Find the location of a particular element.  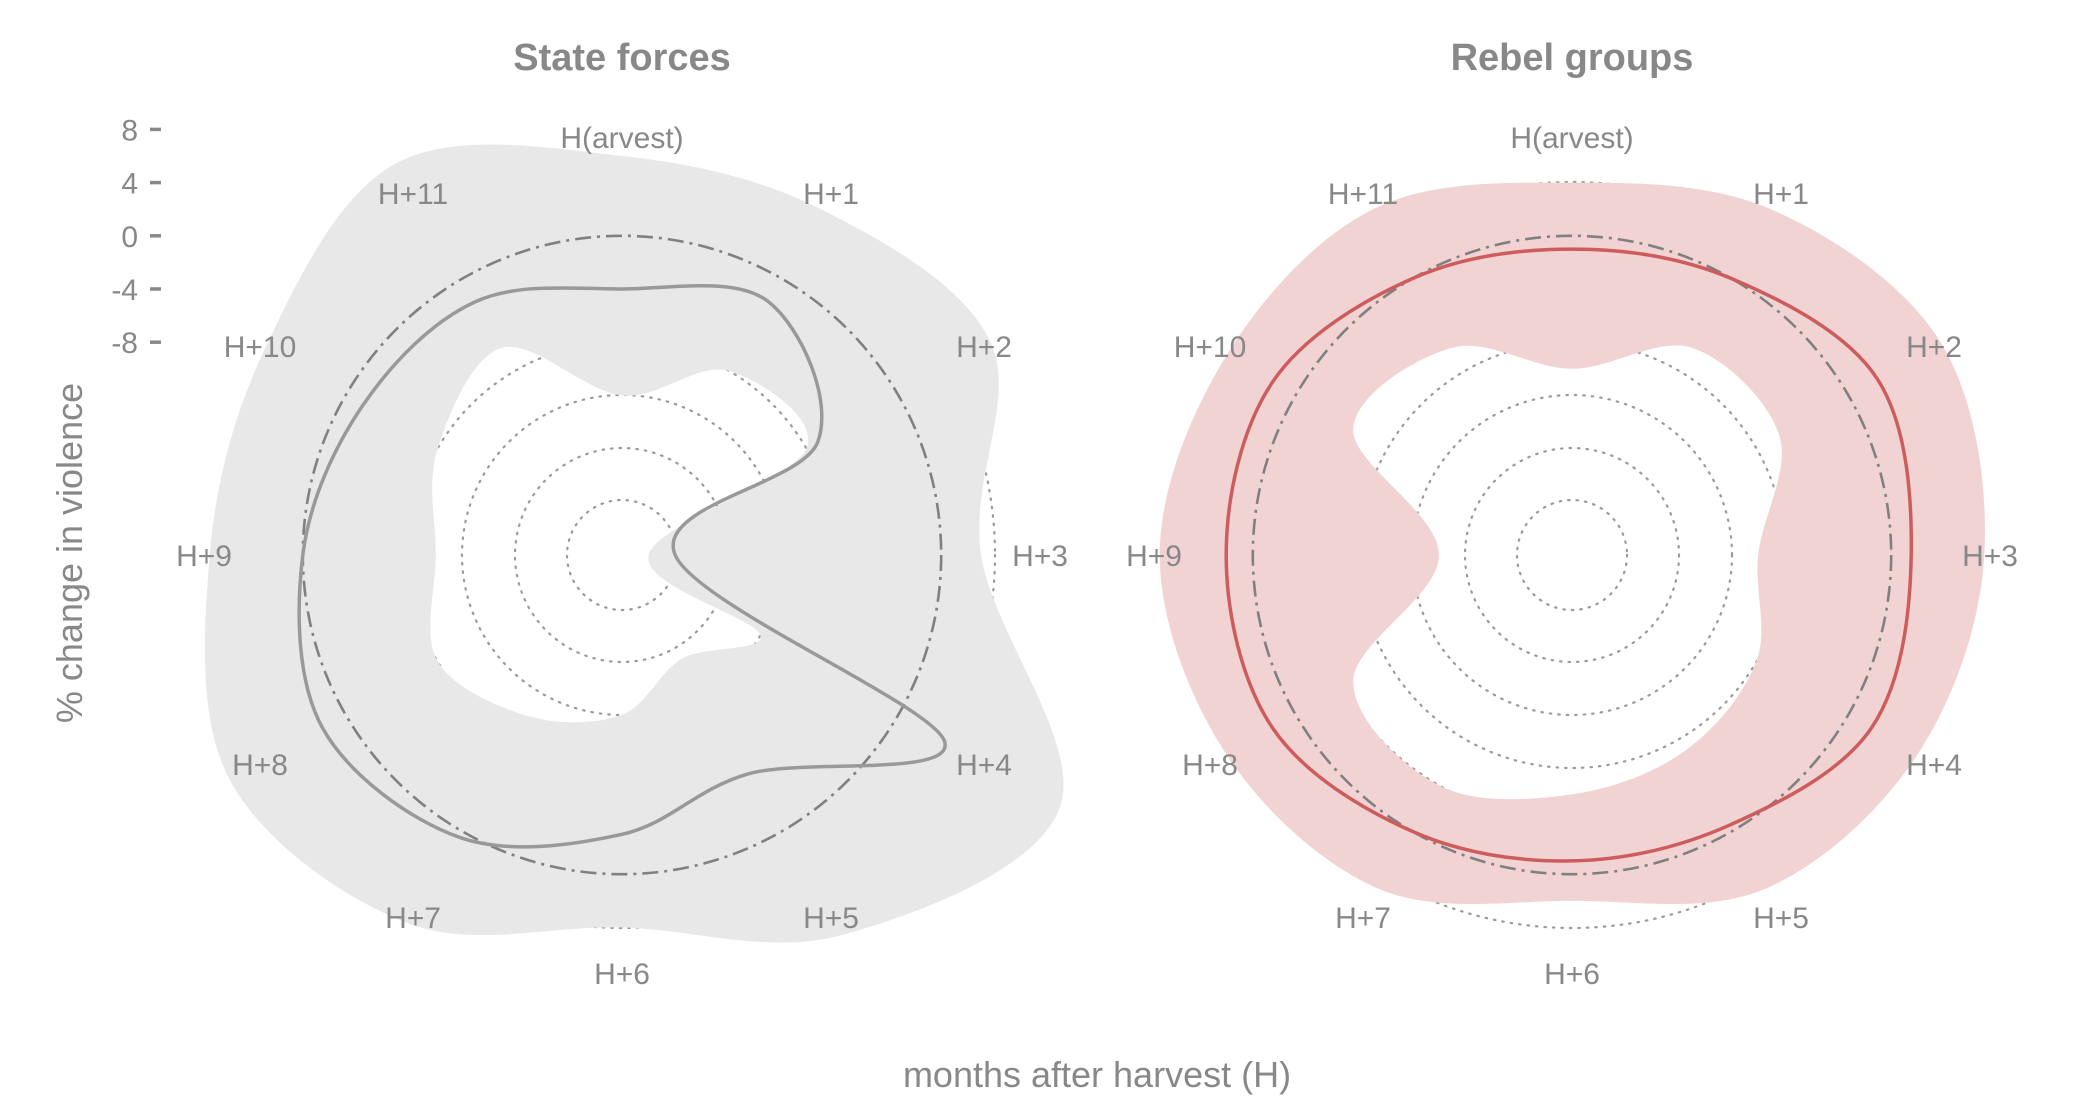

radial-tick-label: 0 is located at coordinates (129, 237).